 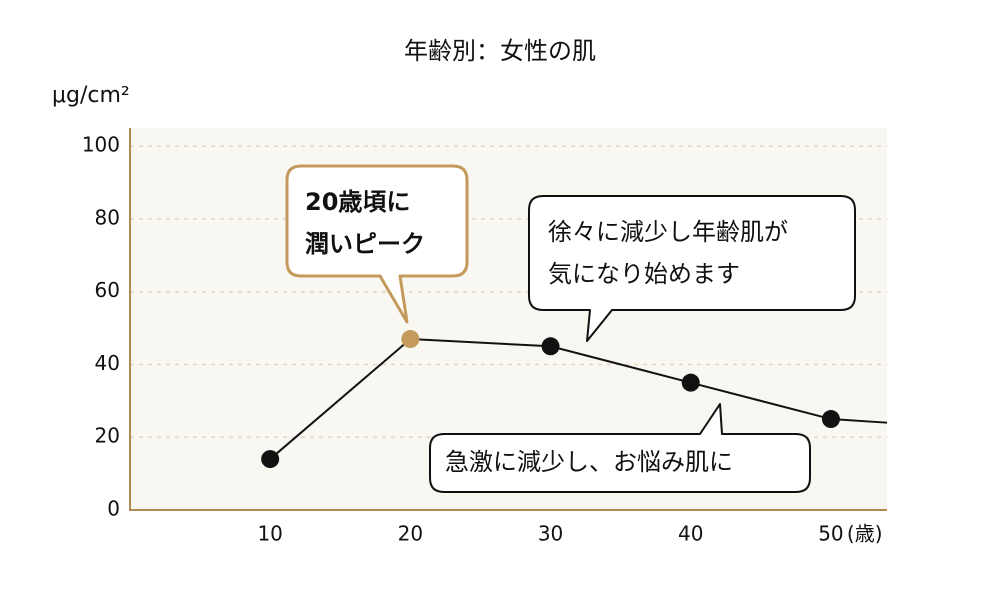 I want to click on callout-text: 潤いピーク, so click(x=365, y=244).